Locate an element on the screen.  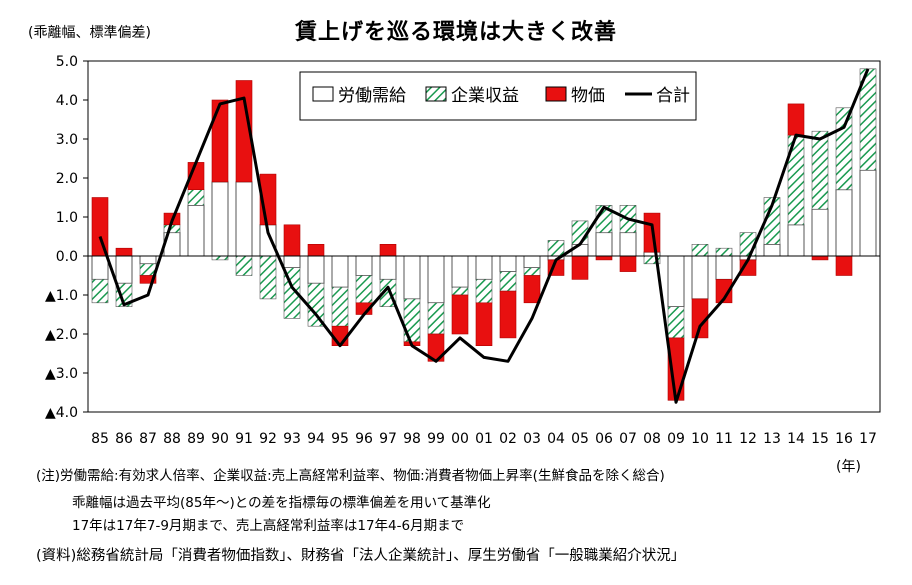
y-tick-label: 2.0 is located at coordinates (67, 179).